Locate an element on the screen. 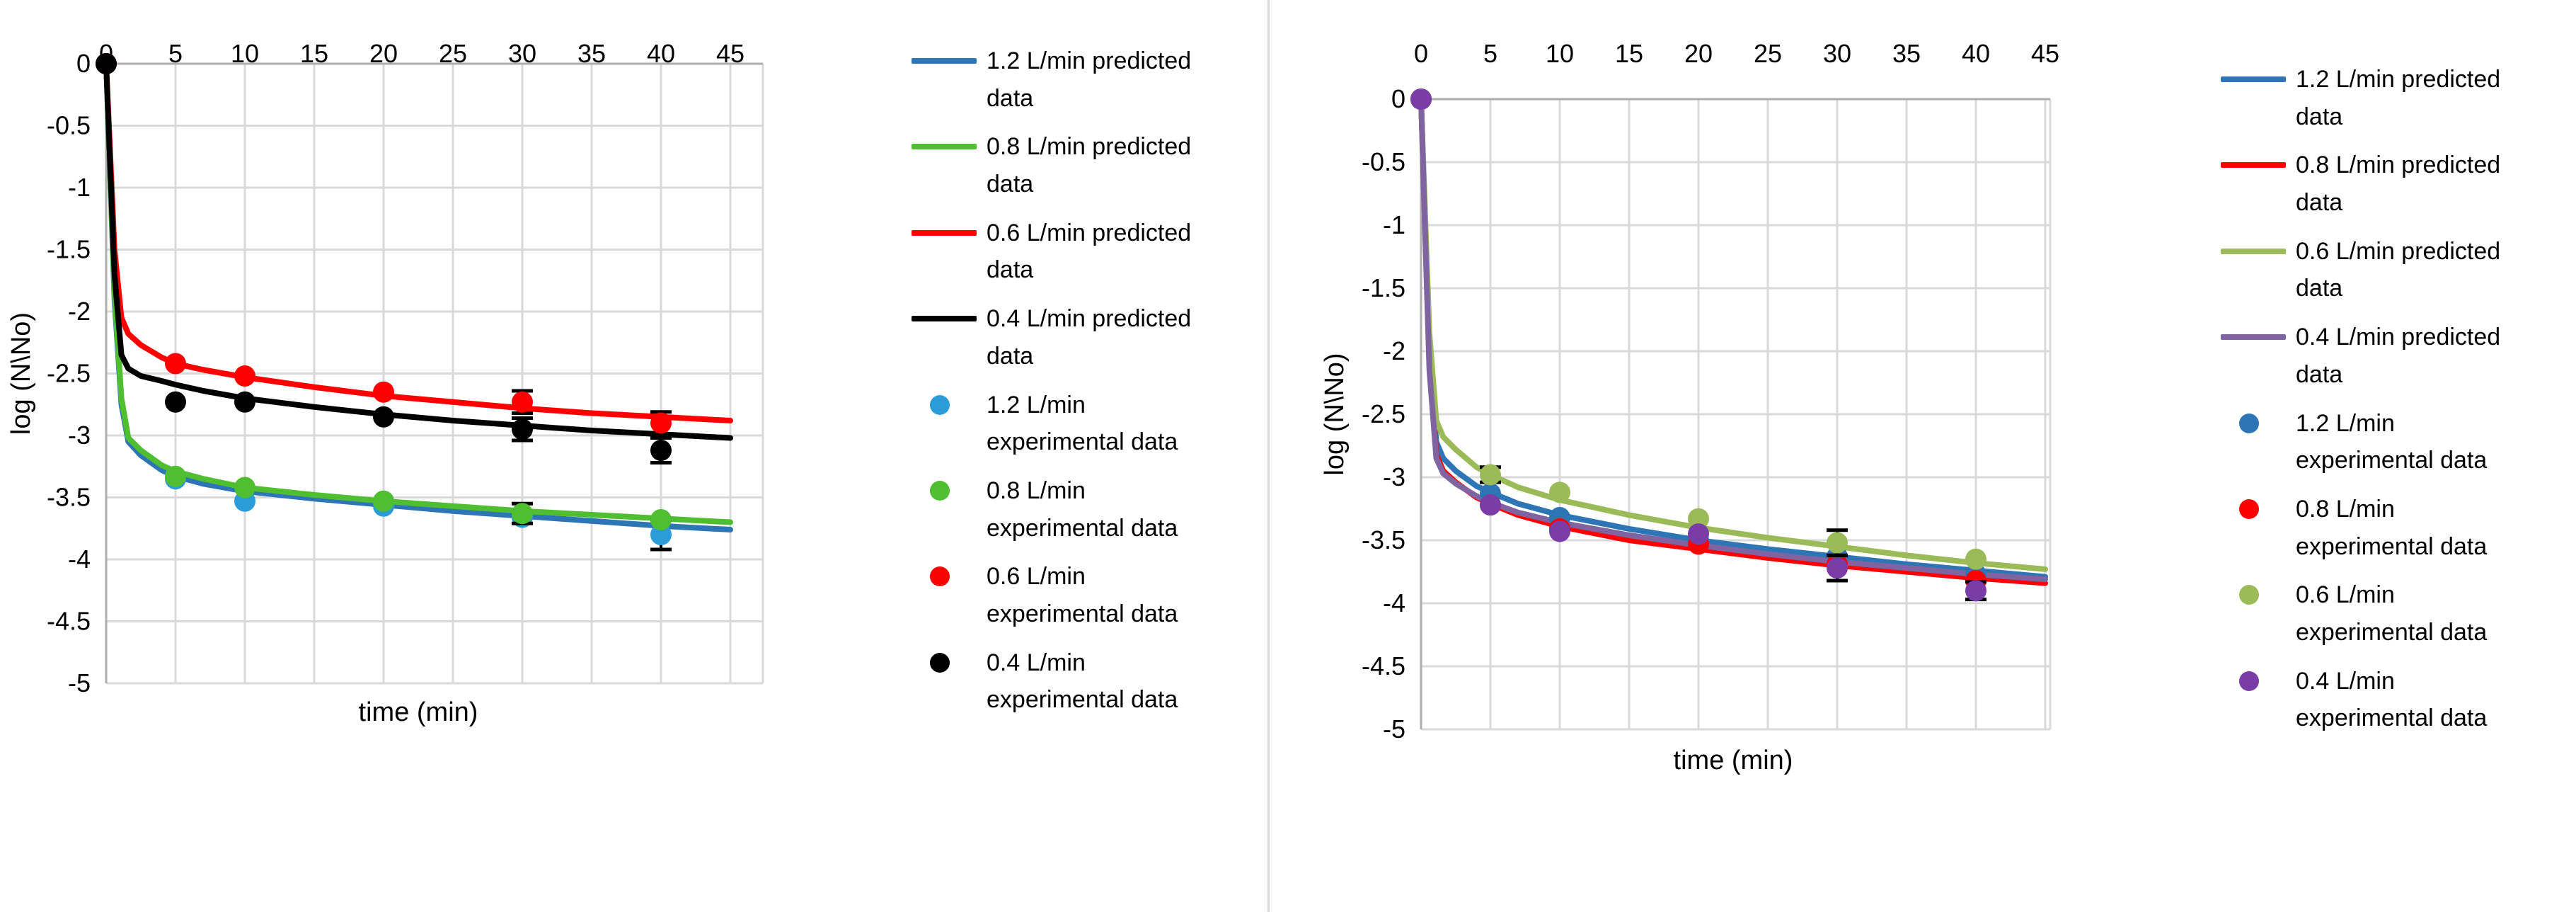 This screenshot has width=2576, height=912. legend-label: 0.8 L/min experimental data is located at coordinates (2392, 527).